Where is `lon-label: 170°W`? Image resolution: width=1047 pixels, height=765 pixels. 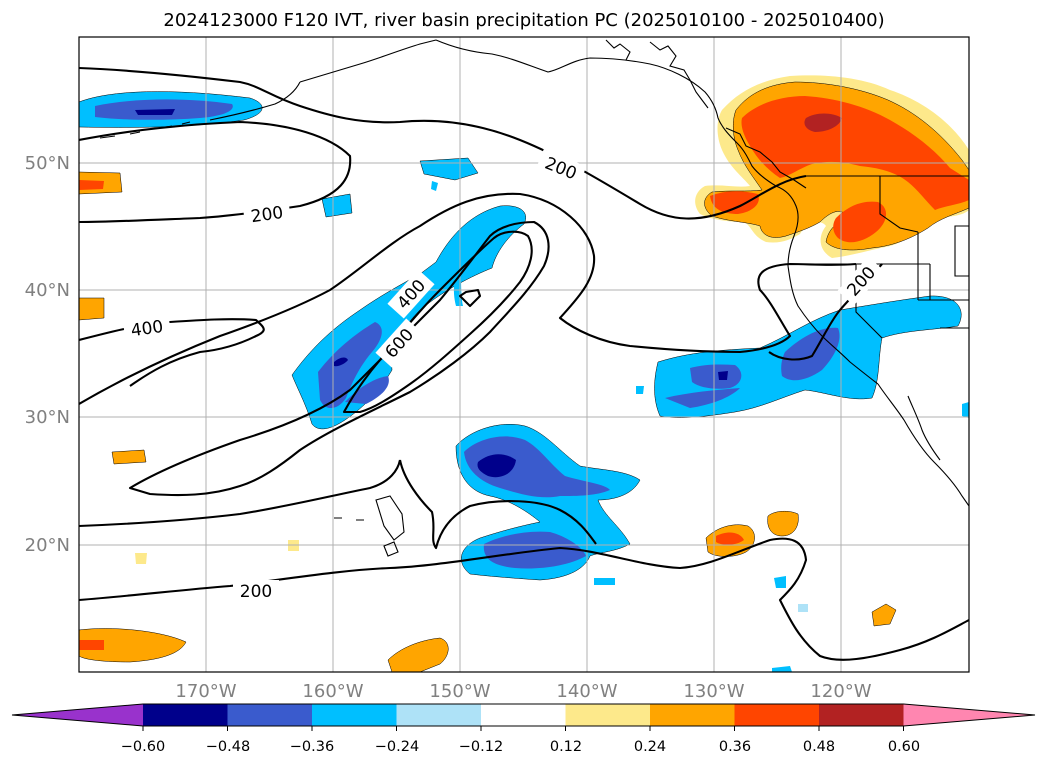 lon-label: 170°W is located at coordinates (205, 691).